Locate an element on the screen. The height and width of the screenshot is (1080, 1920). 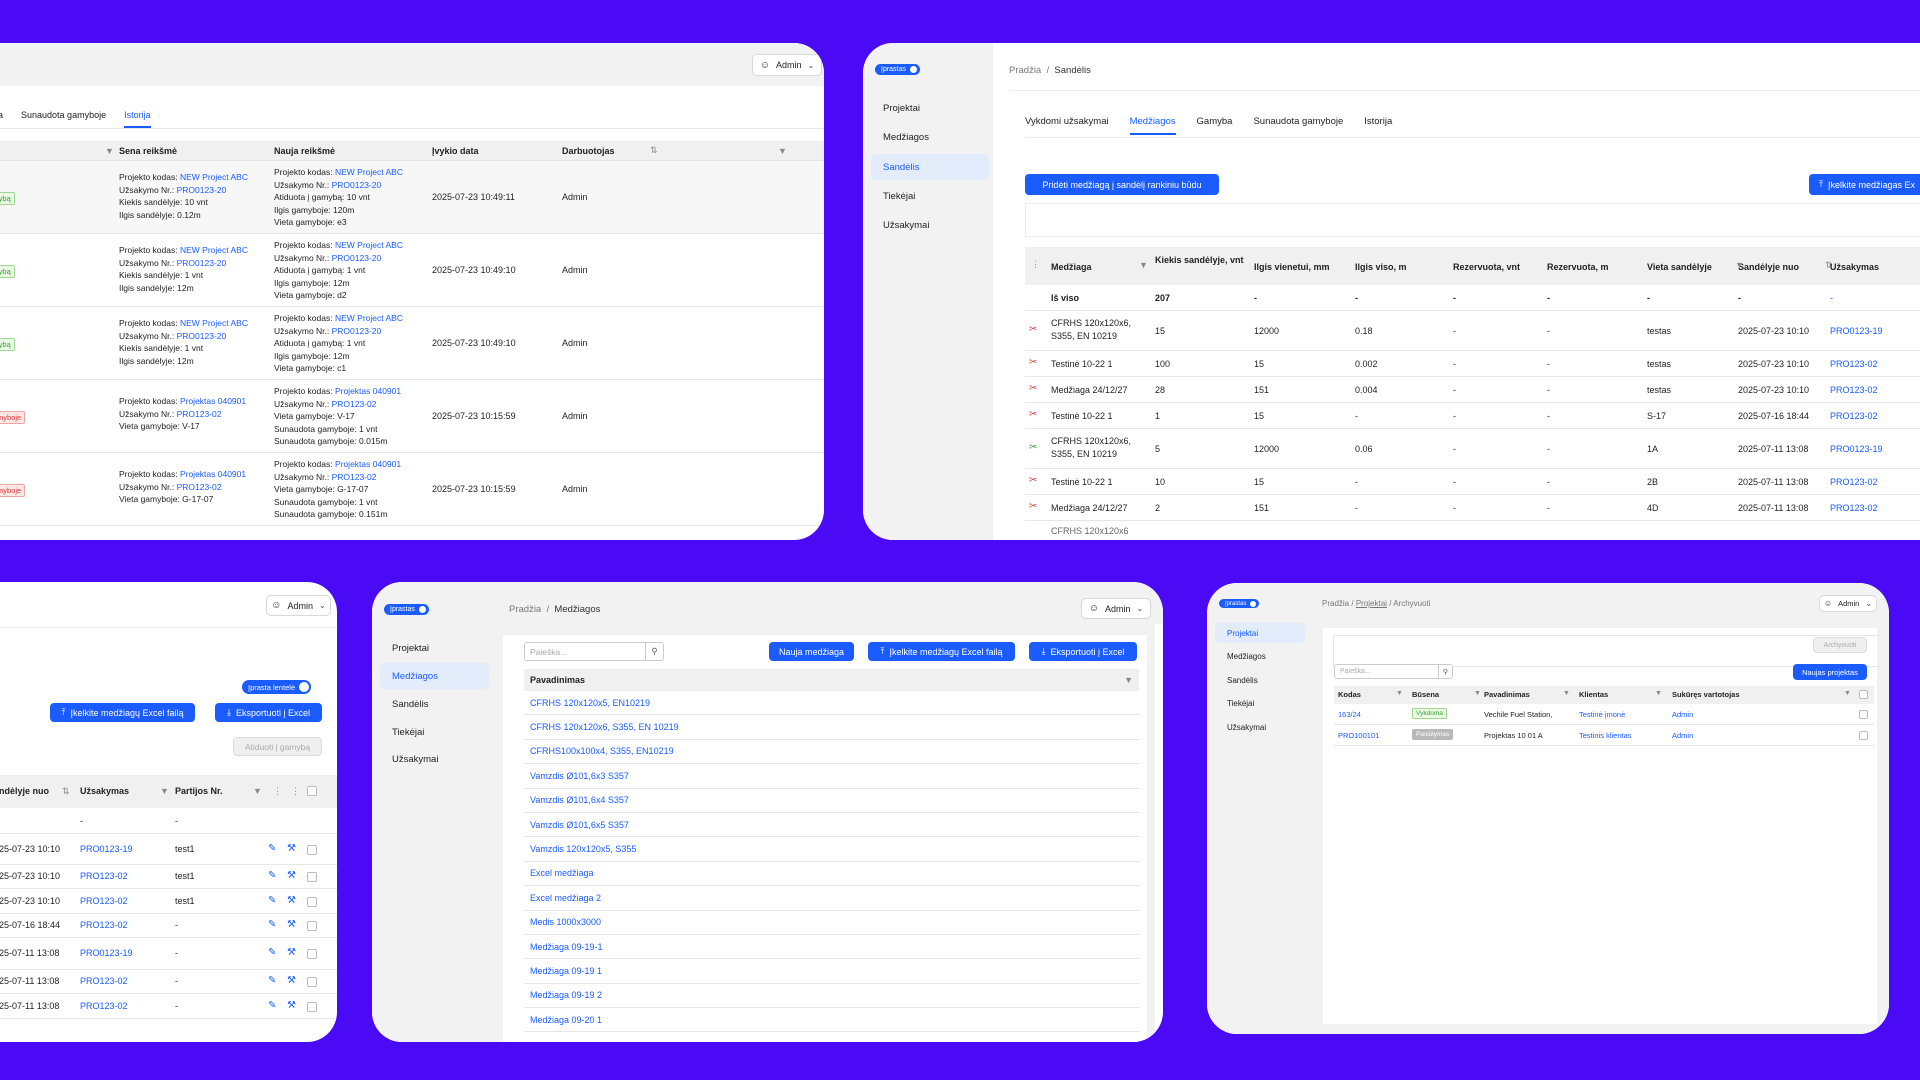
material-link: Vamzdis Ø101,6x3 S357 is located at coordinates (579, 775).